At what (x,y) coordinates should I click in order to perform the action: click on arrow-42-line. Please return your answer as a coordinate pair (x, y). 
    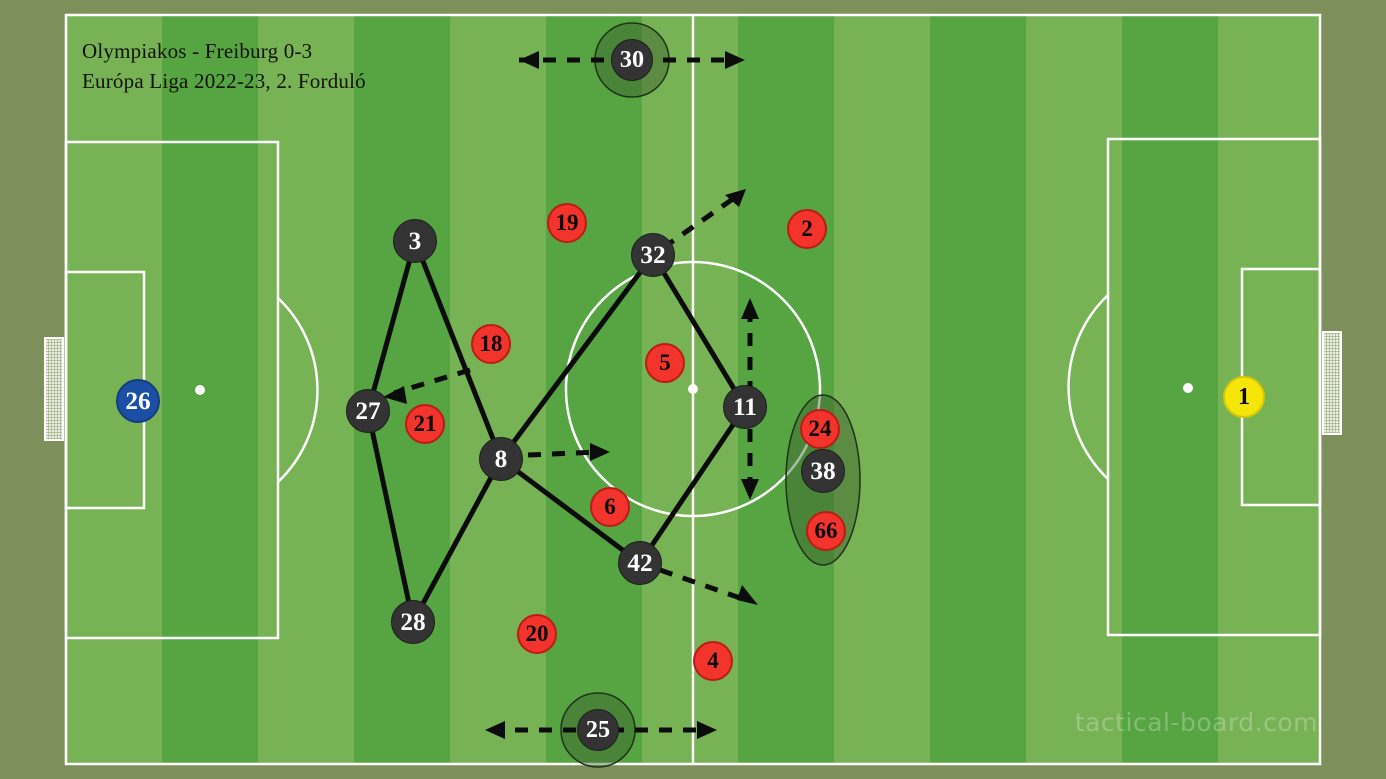
    Looking at the image, I should click on (703, 585).